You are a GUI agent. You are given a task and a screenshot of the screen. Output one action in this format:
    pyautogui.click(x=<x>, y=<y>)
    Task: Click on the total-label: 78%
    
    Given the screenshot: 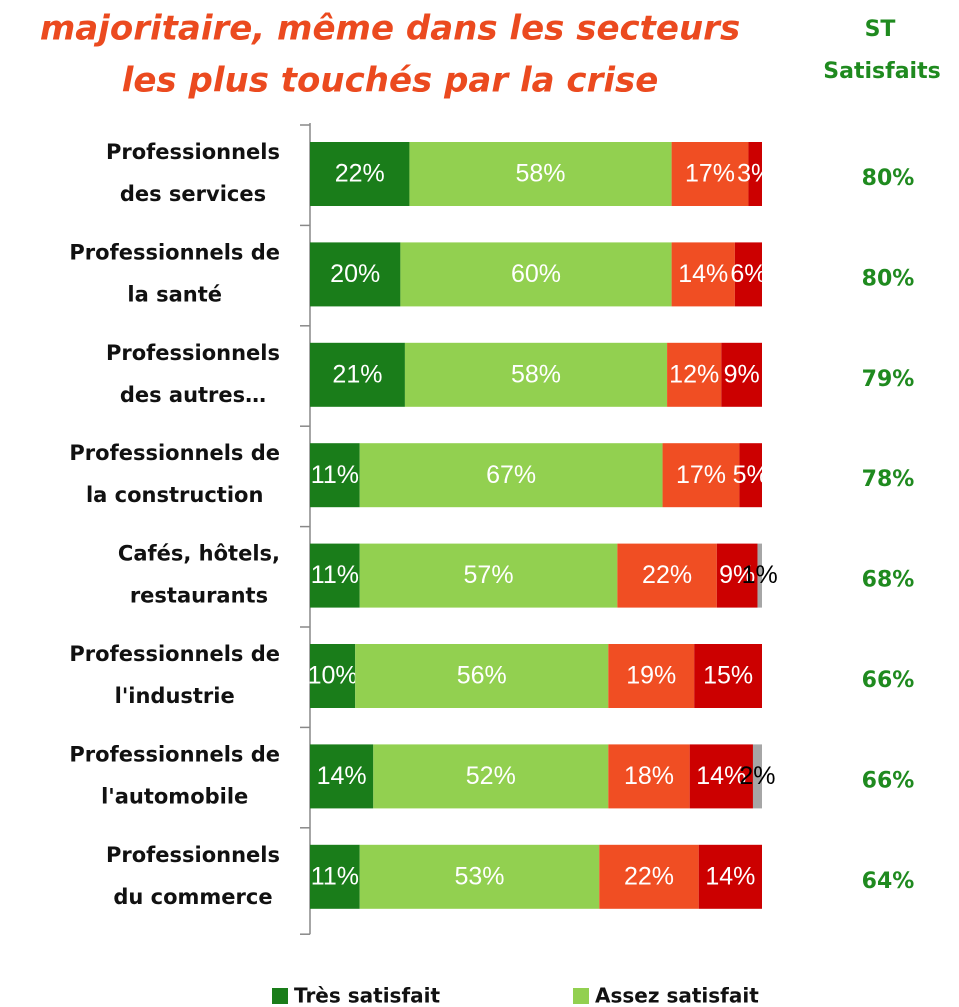 What is the action you would take?
    pyautogui.click(x=888, y=479)
    